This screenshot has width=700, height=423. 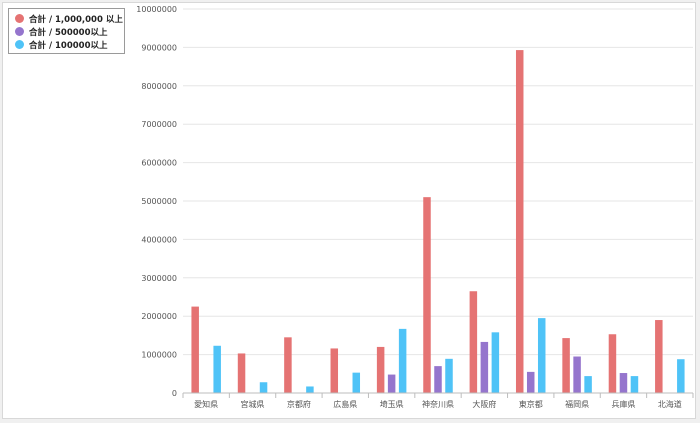 What do you see at coordinates (623, 404) in the screenshot?
I see `x-category-label: 兵庫県` at bounding box center [623, 404].